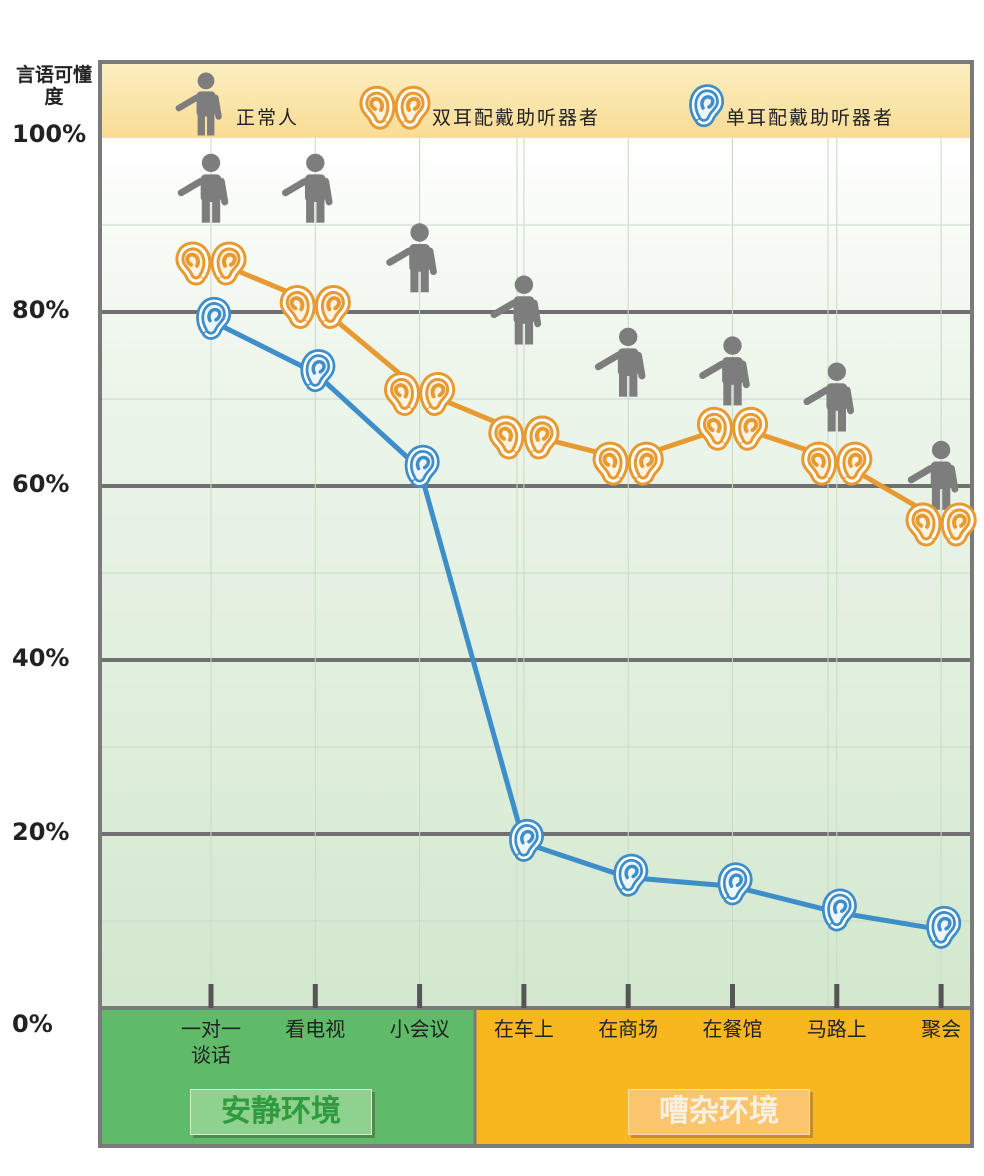 The image size is (984, 1176). What do you see at coordinates (836, 1029) in the screenshot?
I see `x-tick-label: 马路上` at bounding box center [836, 1029].